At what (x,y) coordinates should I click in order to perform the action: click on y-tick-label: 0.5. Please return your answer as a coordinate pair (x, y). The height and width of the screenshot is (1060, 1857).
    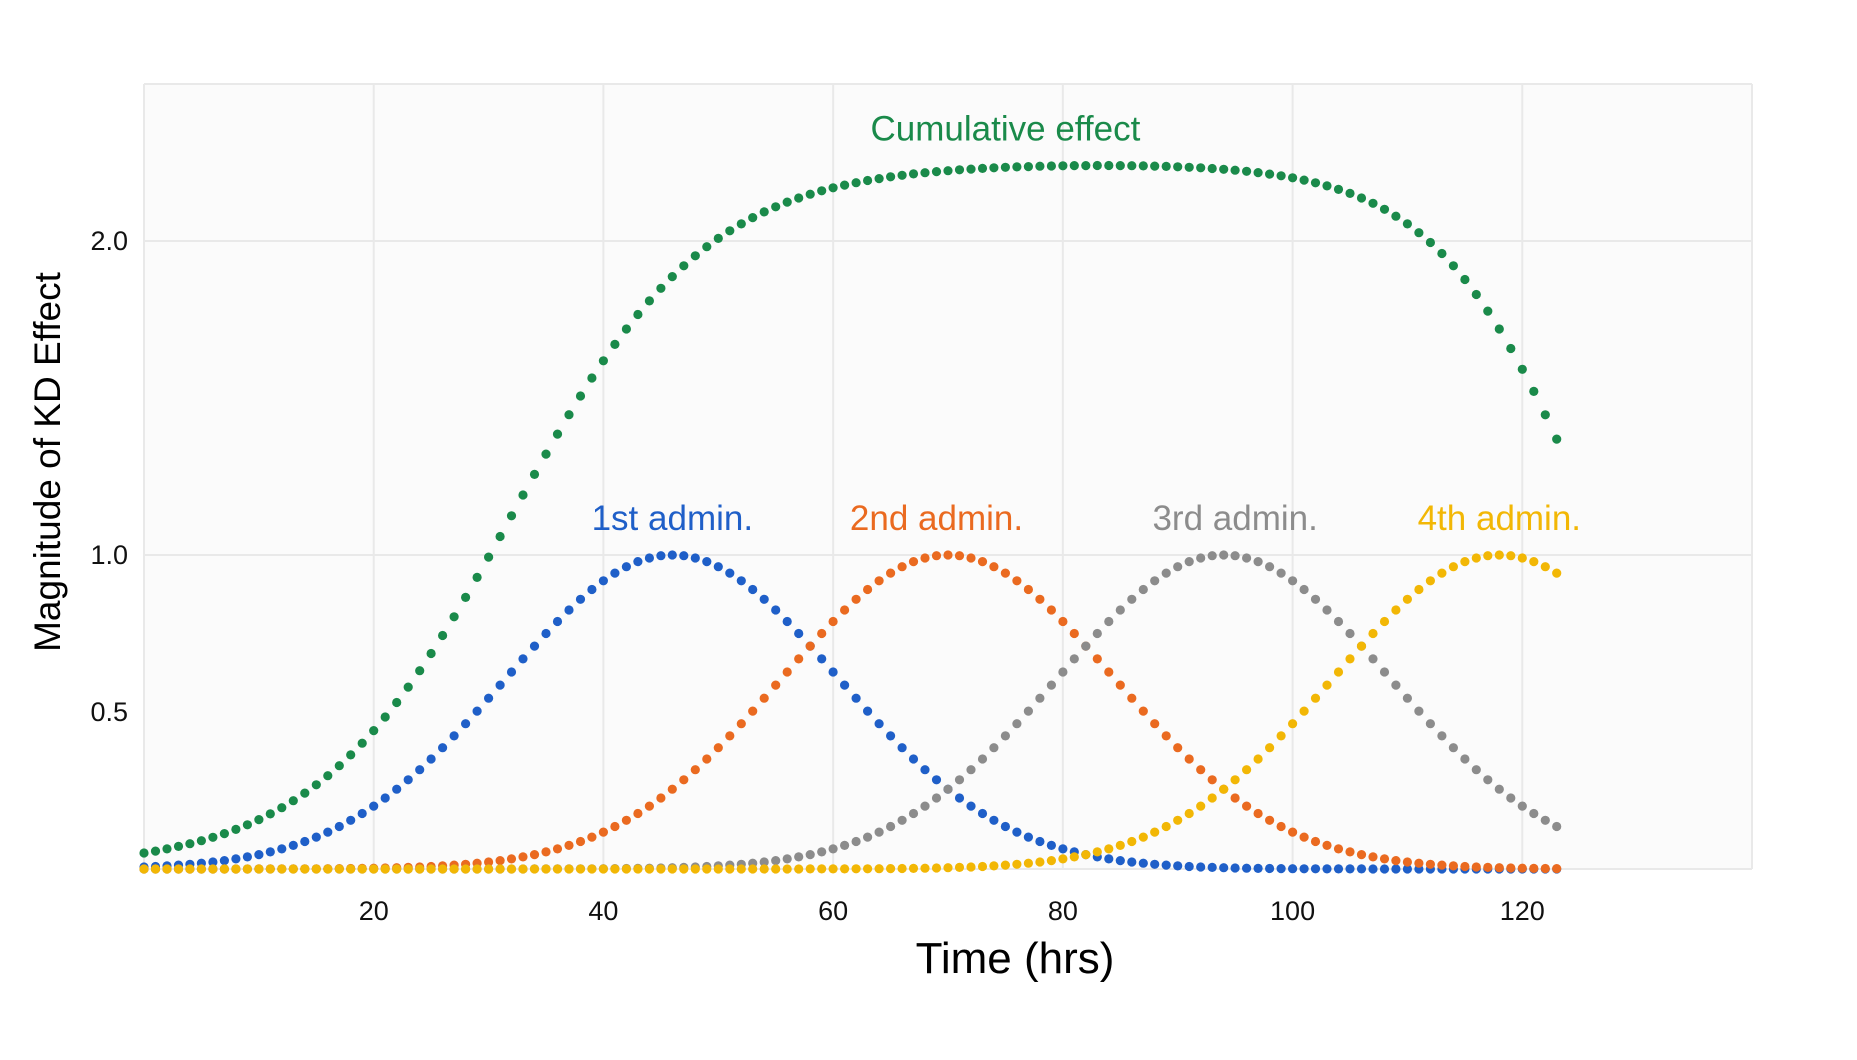
    Looking at the image, I should click on (109, 712).